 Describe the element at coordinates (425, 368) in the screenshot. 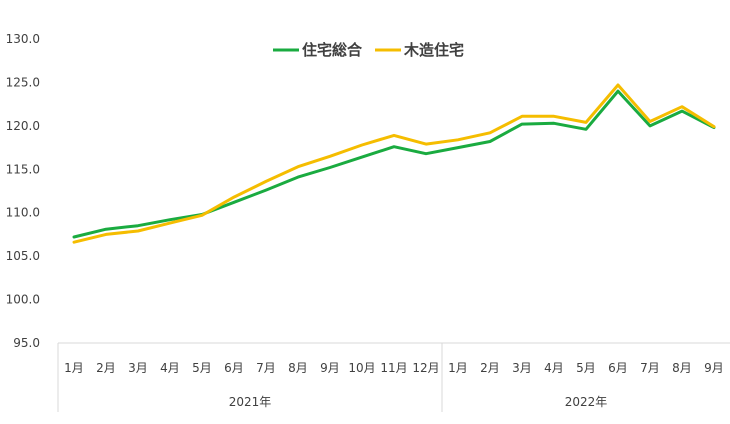

I see `x-tick-label: 12月` at that location.